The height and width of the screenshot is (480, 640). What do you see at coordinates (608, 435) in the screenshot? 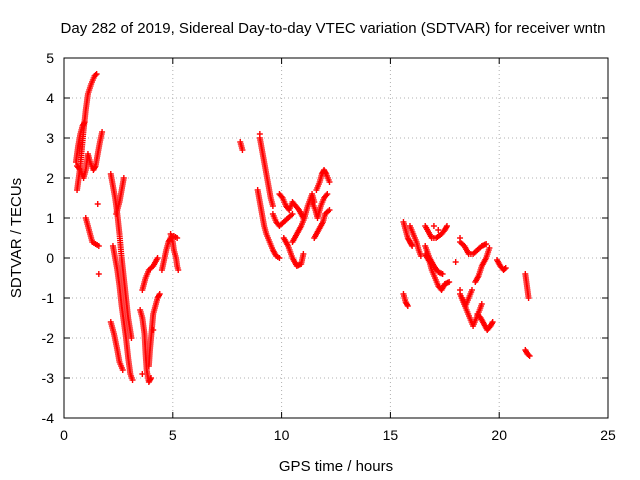
I see `x-tick-label: 25` at bounding box center [608, 435].